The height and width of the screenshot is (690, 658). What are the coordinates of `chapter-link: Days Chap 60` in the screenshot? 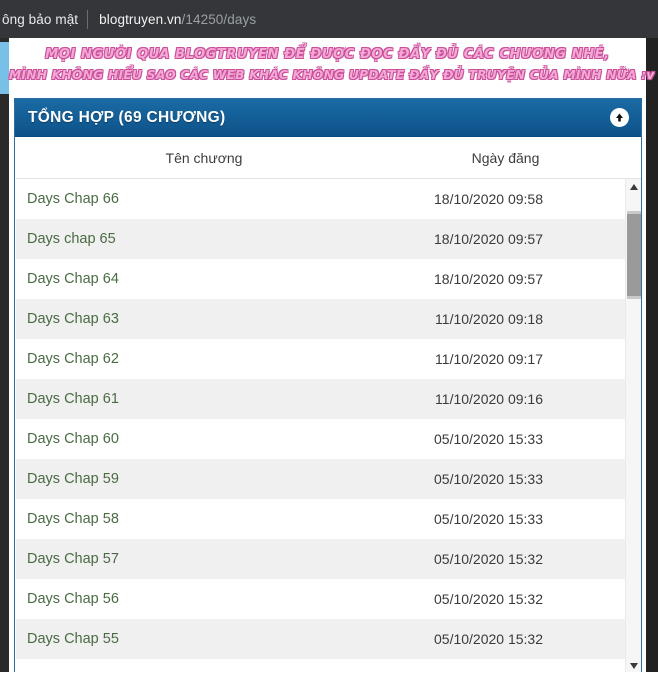 It's located at (73, 439).